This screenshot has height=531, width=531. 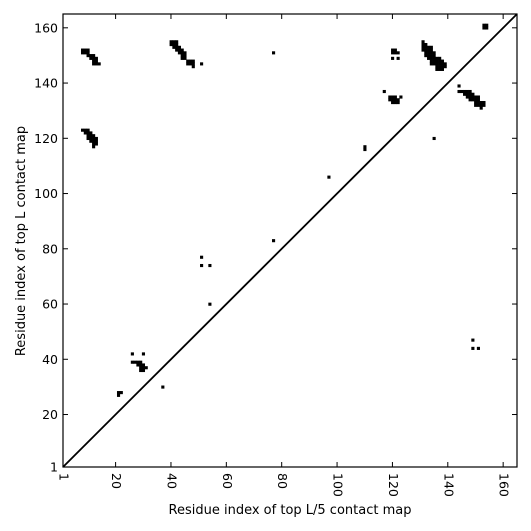 What do you see at coordinates (50, 359) in the screenshot?
I see `y-tick-label: 40` at bounding box center [50, 359].